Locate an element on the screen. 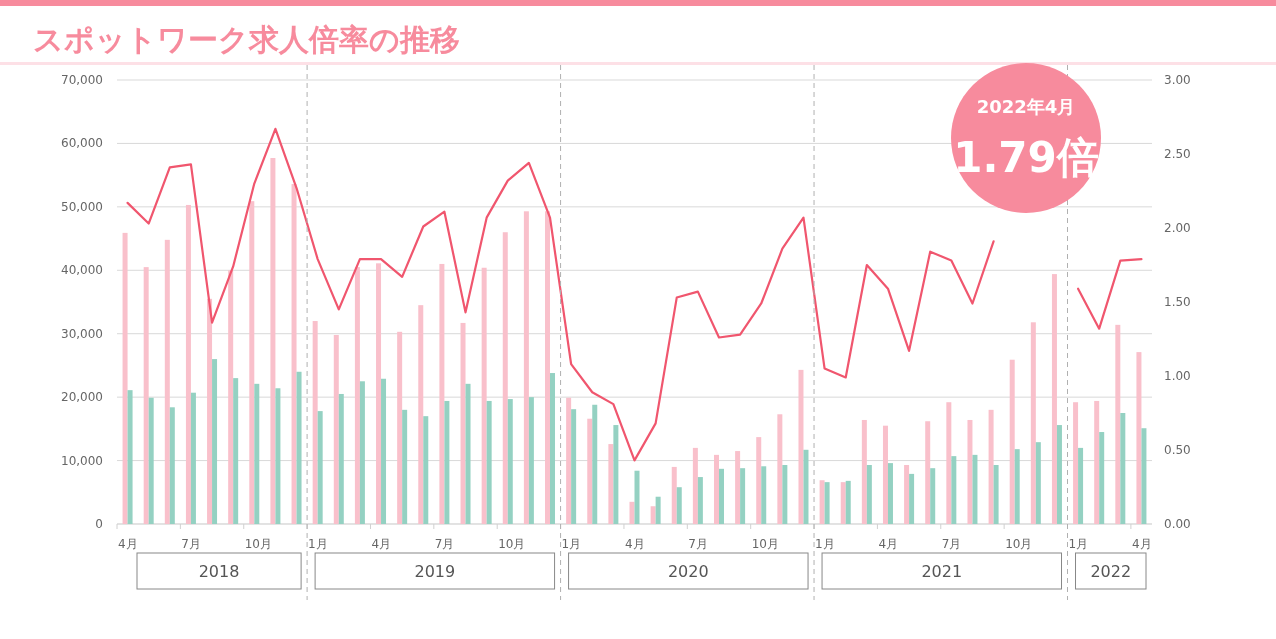 The height and width of the screenshot is (639, 1276). annotation: 1.79倍 is located at coordinates (1026, 157).